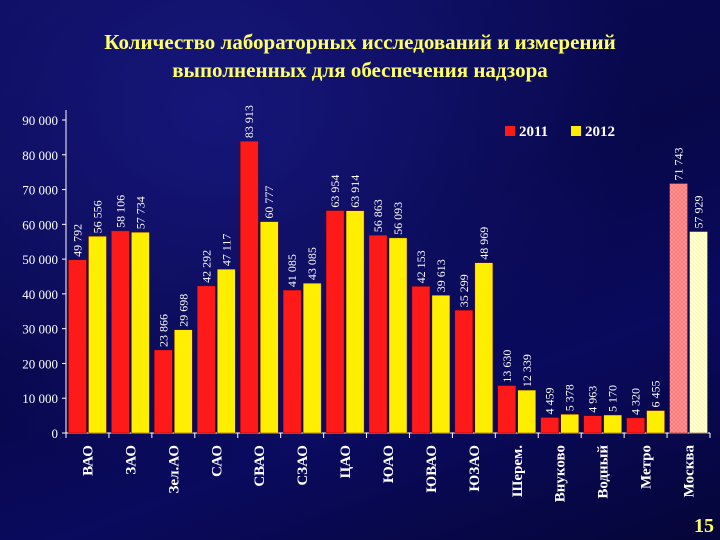 This screenshot has width=720, height=540. What do you see at coordinates (88, 460) in the screenshot?
I see `x-tick-label-ВАО: ВАО` at bounding box center [88, 460].